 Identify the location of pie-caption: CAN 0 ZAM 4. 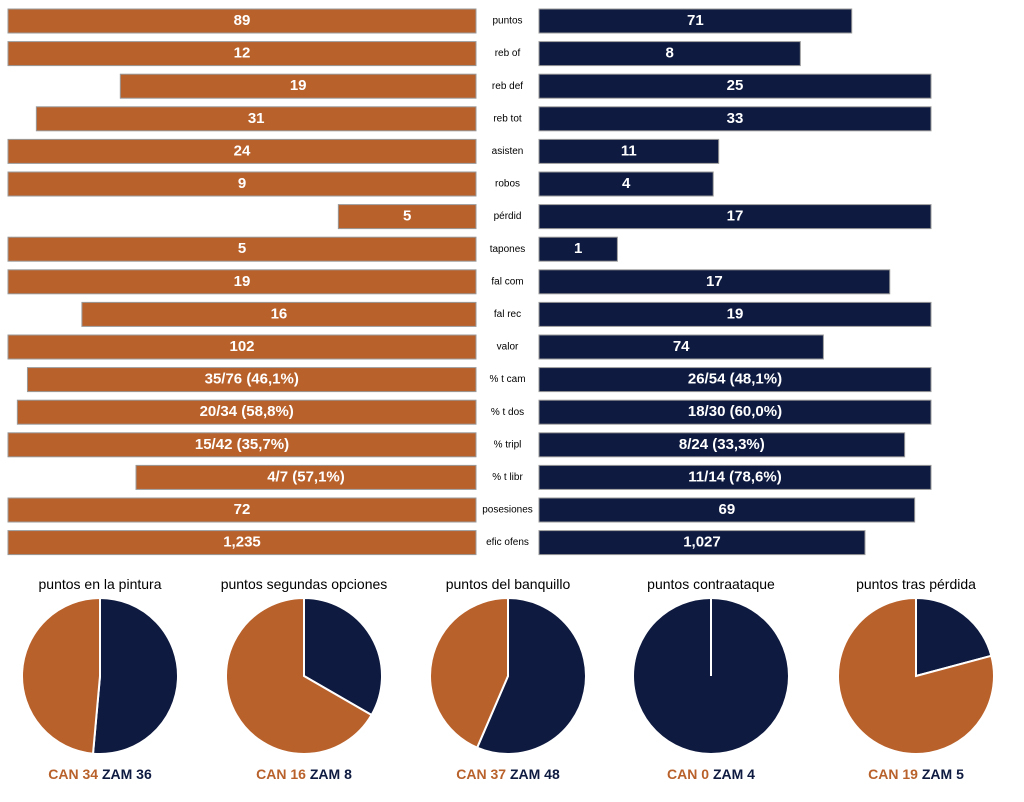
(711, 774).